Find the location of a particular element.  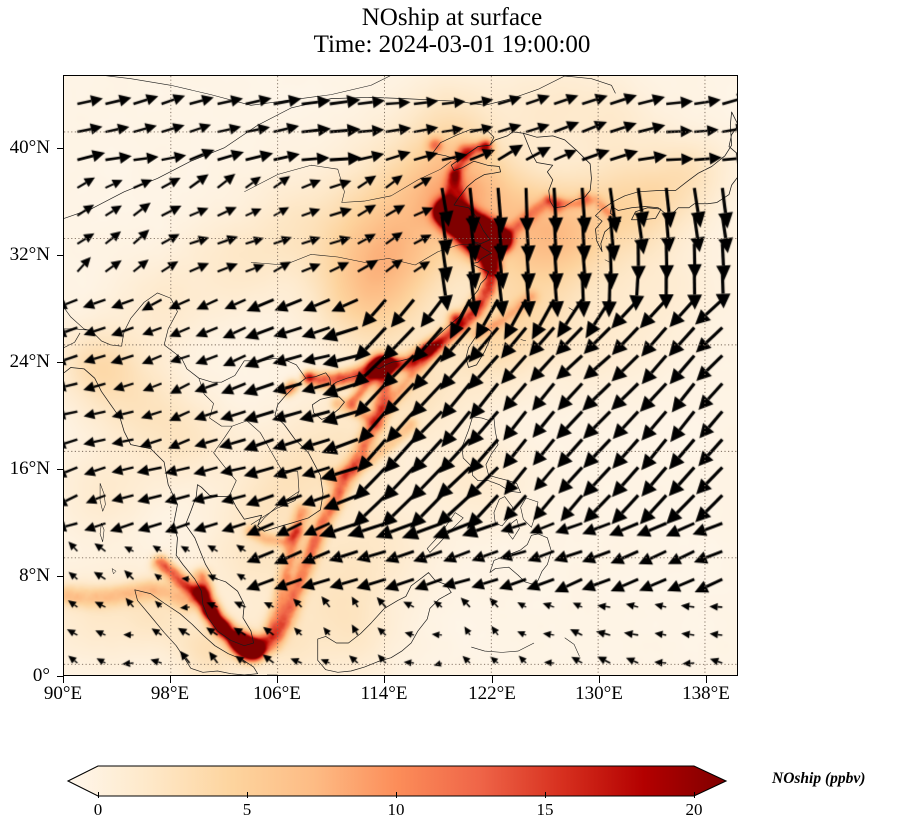

ytick-label: 0° is located at coordinates (41, 675).